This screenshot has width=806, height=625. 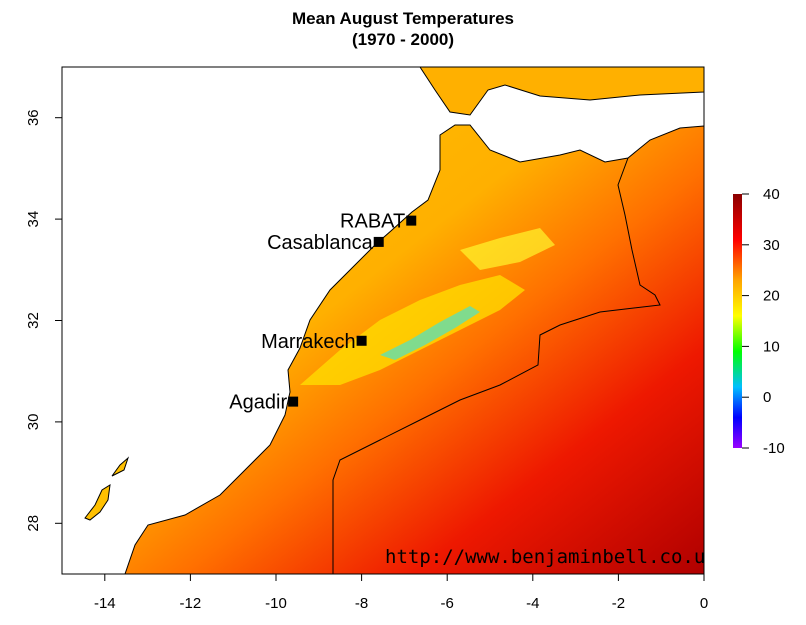 What do you see at coordinates (276, 603) in the screenshot?
I see `x-tick-label: -10` at bounding box center [276, 603].